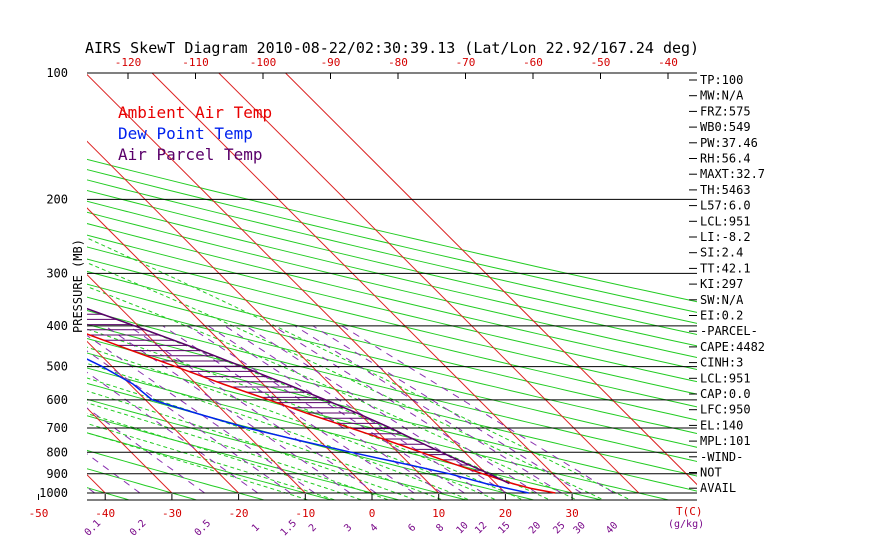  What do you see at coordinates (571, 513) in the screenshot?
I see `bottom-temp-tick-label: 30` at bounding box center [571, 513].